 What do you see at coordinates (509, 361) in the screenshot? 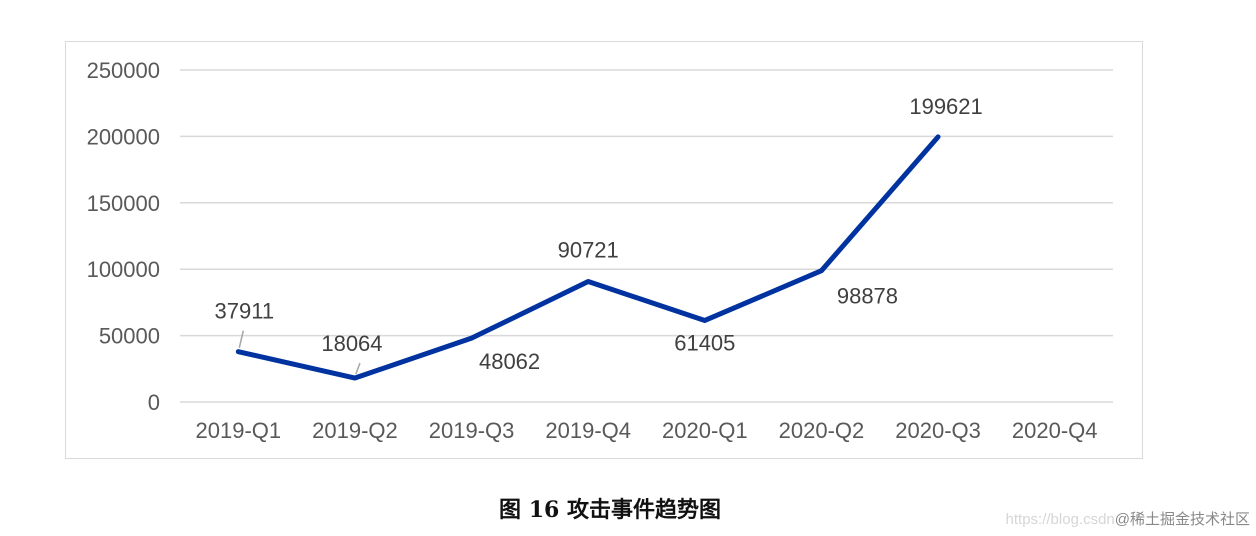
I see `data-label: 48062` at bounding box center [509, 361].